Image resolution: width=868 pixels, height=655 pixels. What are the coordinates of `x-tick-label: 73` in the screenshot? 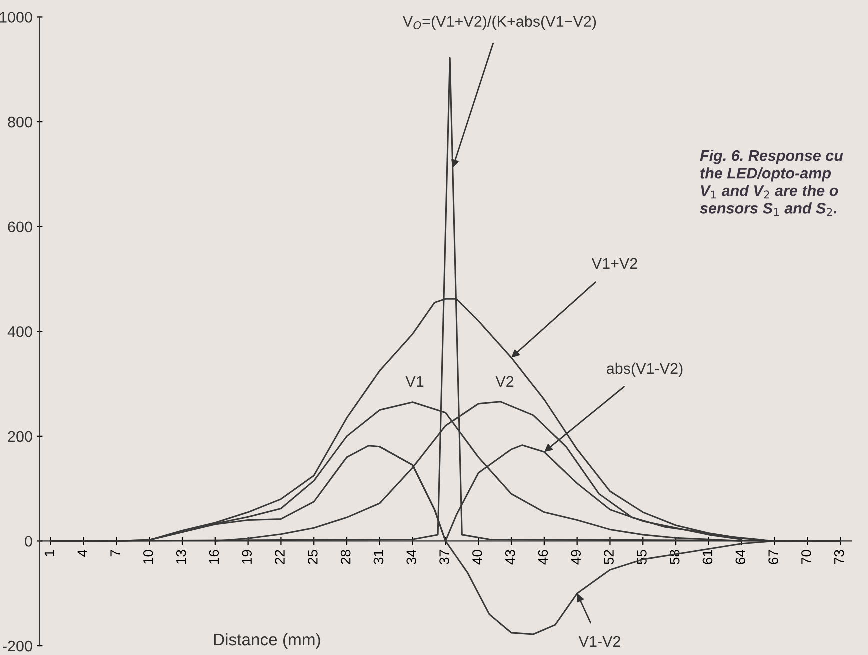 It's located at (839, 557).